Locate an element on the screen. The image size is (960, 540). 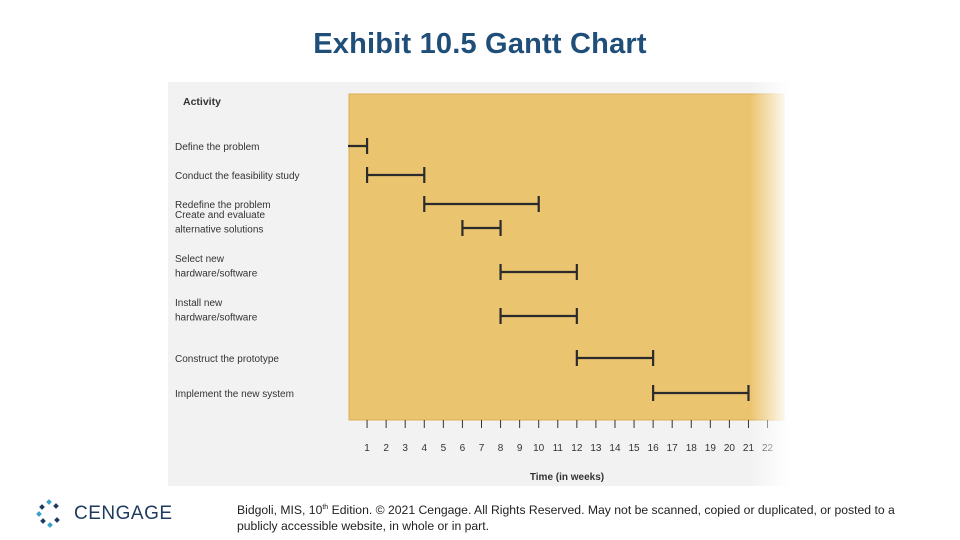
cengage-logo: CENGAGE is located at coordinates (104, 514).